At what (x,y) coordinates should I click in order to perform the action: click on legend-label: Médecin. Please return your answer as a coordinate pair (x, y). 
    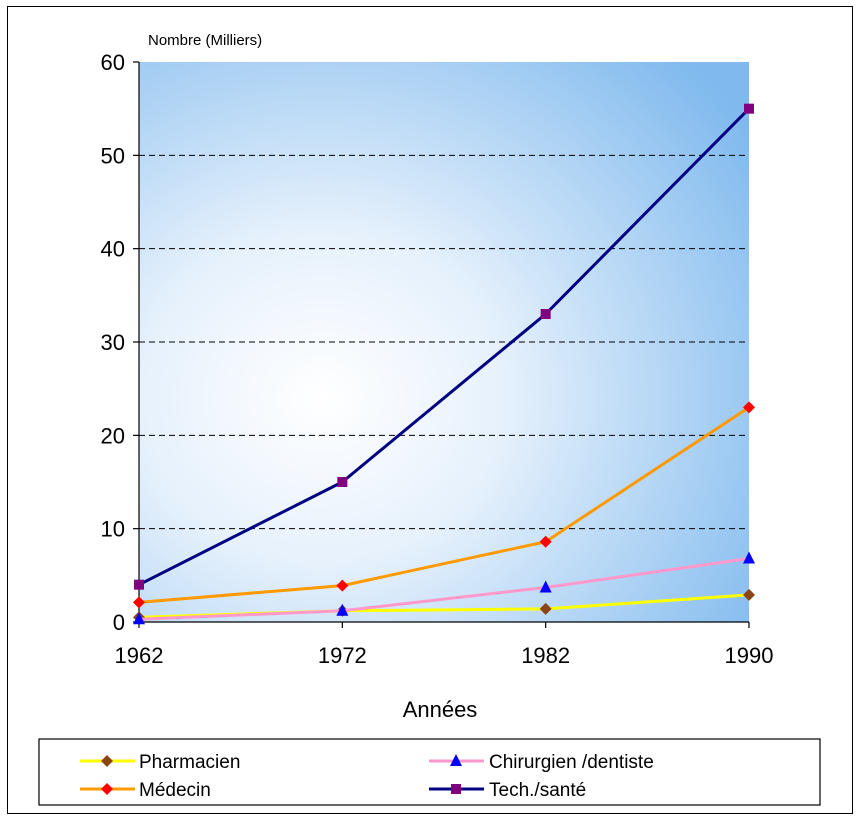
    Looking at the image, I should click on (175, 790).